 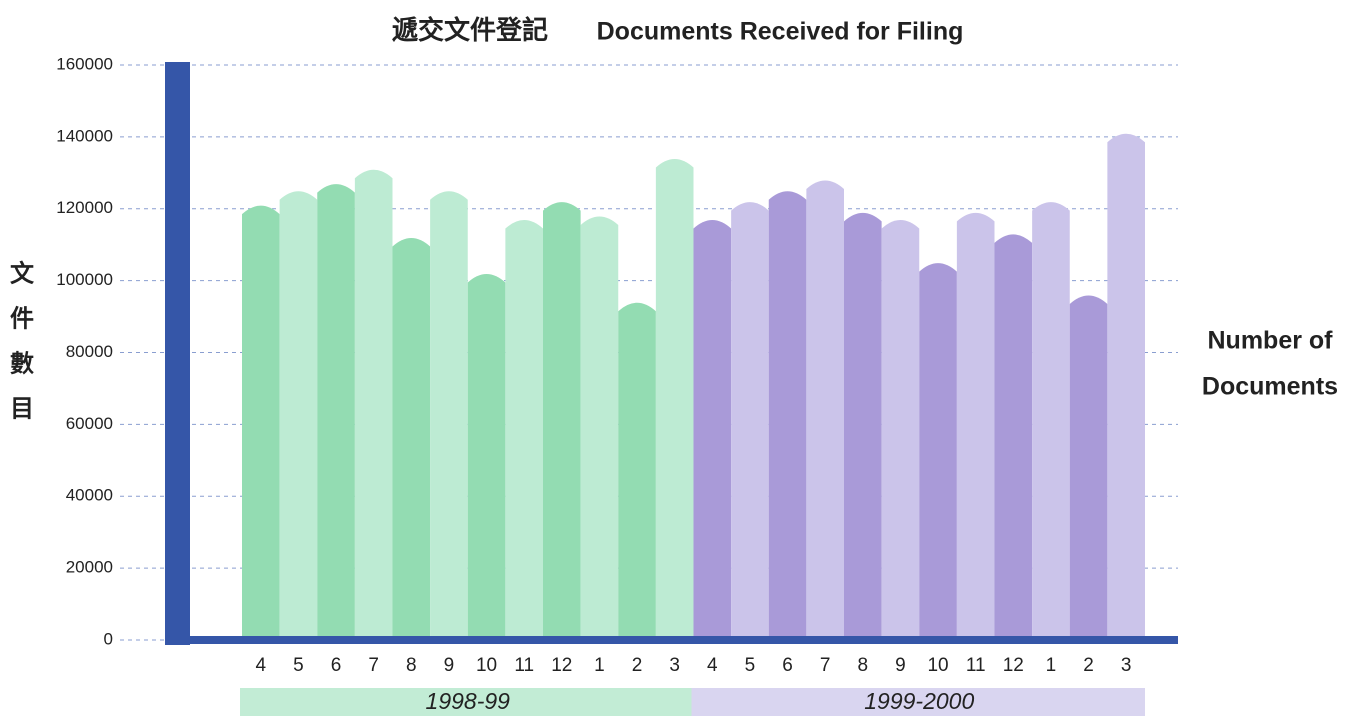 I want to click on y-axis-label: Number of, so click(x=1271, y=341).